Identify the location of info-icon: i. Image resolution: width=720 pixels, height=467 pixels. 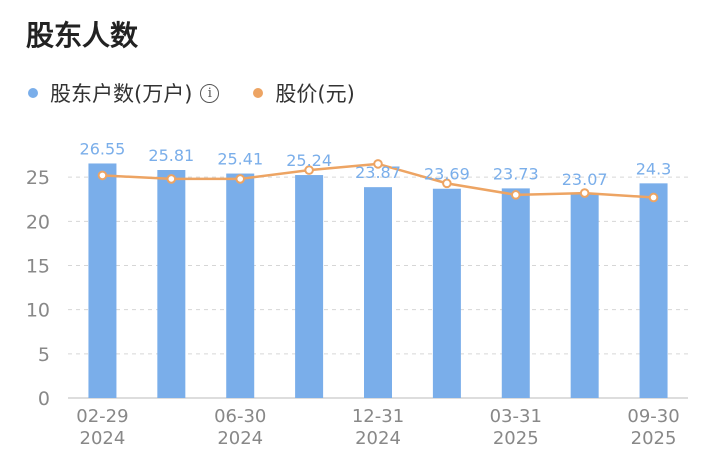
(210, 93).